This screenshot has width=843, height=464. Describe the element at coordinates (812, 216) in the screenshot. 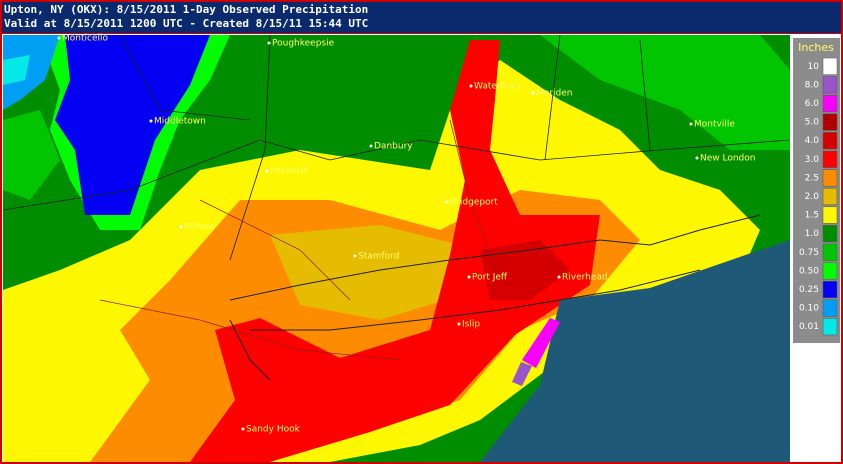

I see `legend-label: 1.5` at that location.